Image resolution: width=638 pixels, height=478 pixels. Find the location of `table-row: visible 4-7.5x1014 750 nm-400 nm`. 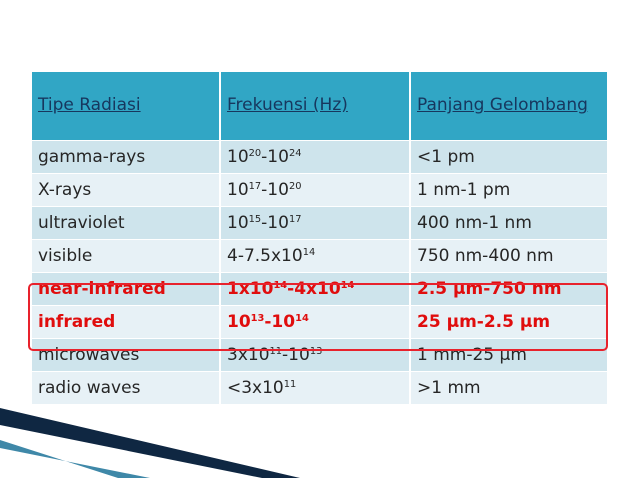

table-row: visible 4-7.5x1014 750 nm-400 nm is located at coordinates (320, 256).